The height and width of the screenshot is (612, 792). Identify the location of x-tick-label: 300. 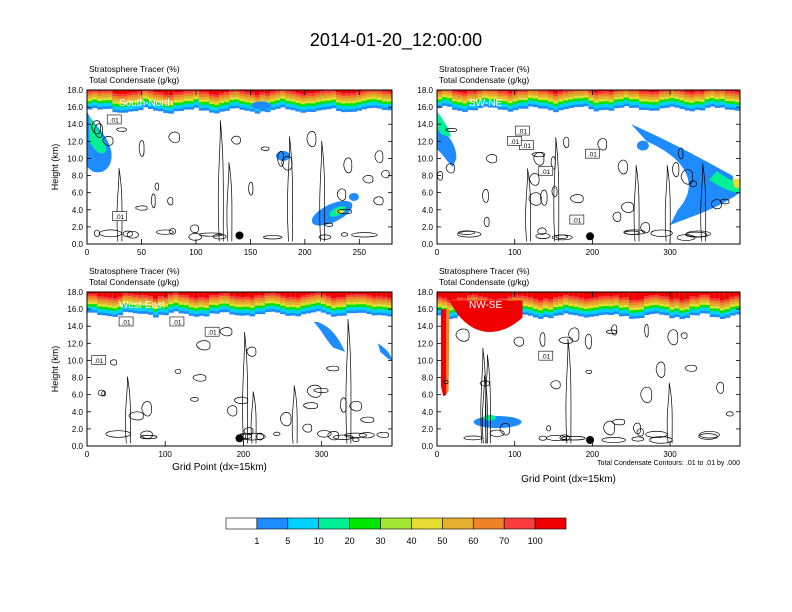
(670, 454).